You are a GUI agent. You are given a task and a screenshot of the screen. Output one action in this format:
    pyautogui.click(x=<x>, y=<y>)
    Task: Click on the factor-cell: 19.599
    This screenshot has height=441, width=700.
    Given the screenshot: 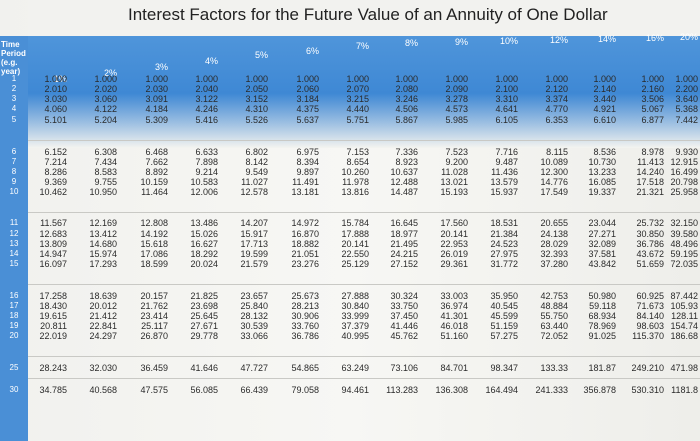 What is the action you would take?
    pyautogui.click(x=254, y=254)
    